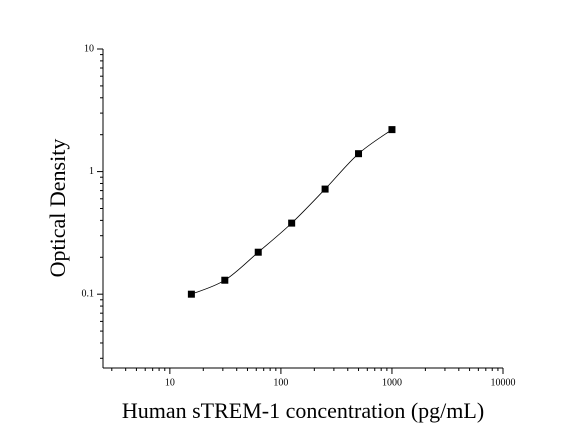 Image resolution: width=582 pixels, height=439 pixels. Describe the element at coordinates (88, 293) in the screenshot. I see `y-tick-label: 0.1` at that location.